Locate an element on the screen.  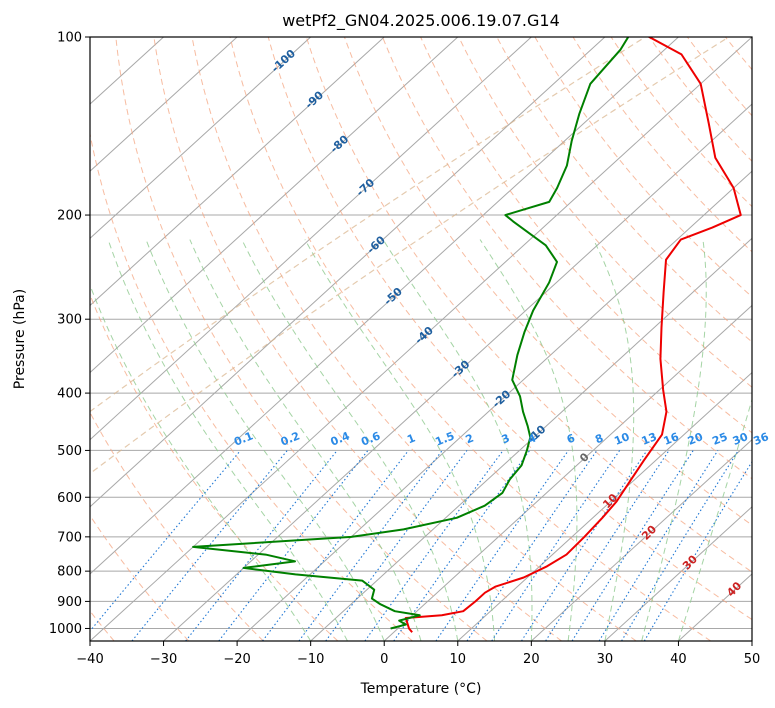
y-tick-label: 1000 is located at coordinates (65, 629).